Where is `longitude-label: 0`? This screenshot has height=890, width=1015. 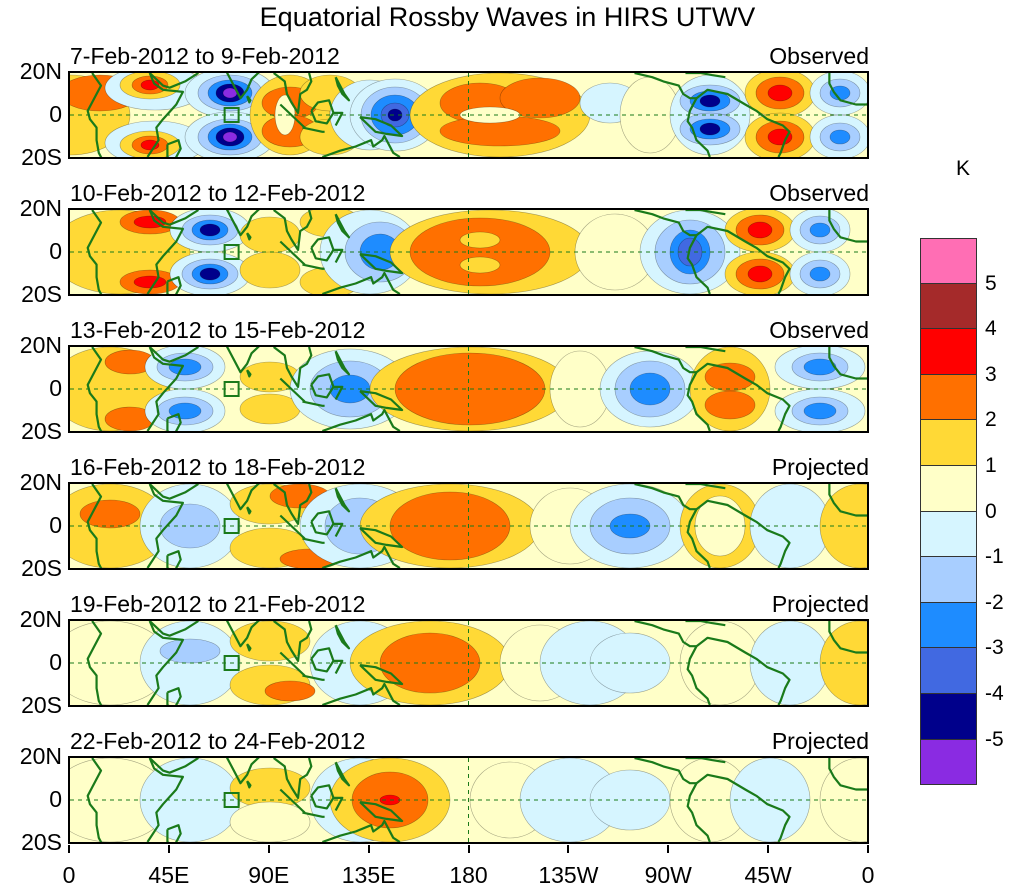
longitude-label: 0 is located at coordinates (868, 875).